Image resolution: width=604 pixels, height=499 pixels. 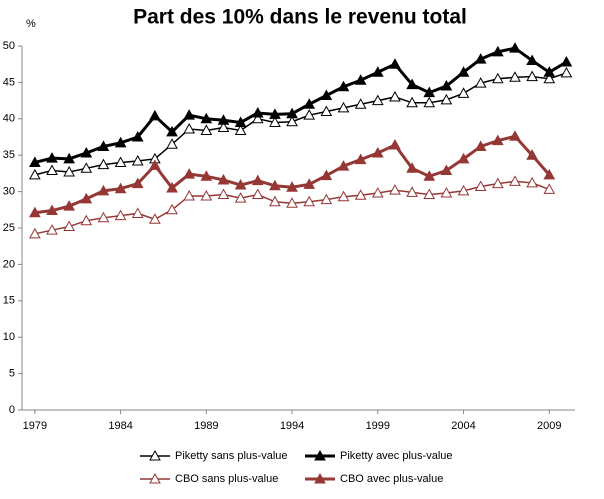 I want to click on y-tick-label: 45, so click(x=9, y=82).